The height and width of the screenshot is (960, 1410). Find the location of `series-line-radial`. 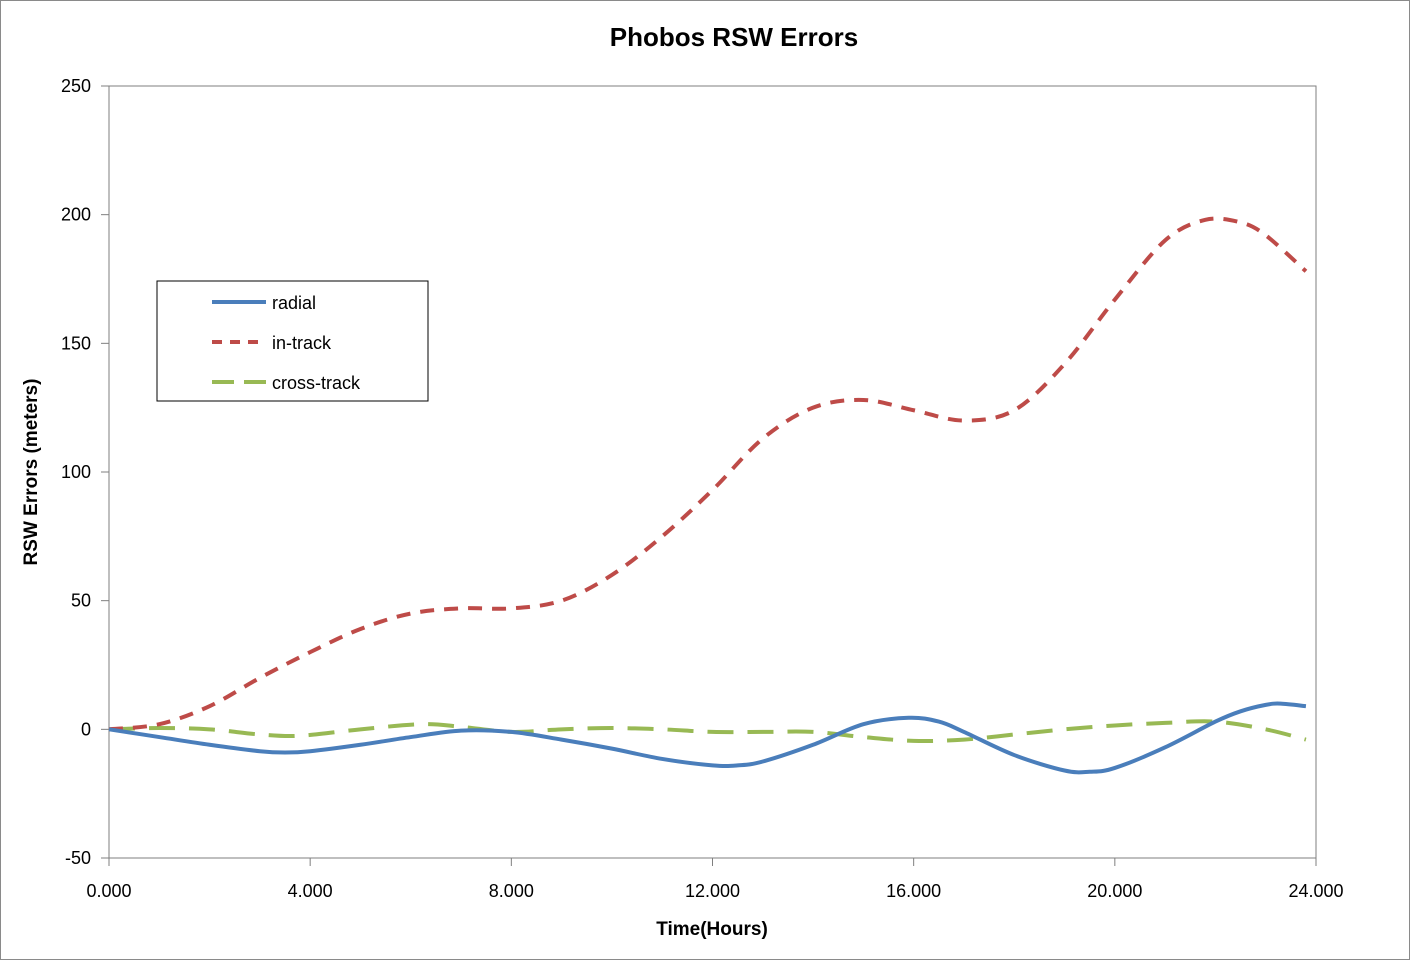

series-line-radial is located at coordinates (707, 738).